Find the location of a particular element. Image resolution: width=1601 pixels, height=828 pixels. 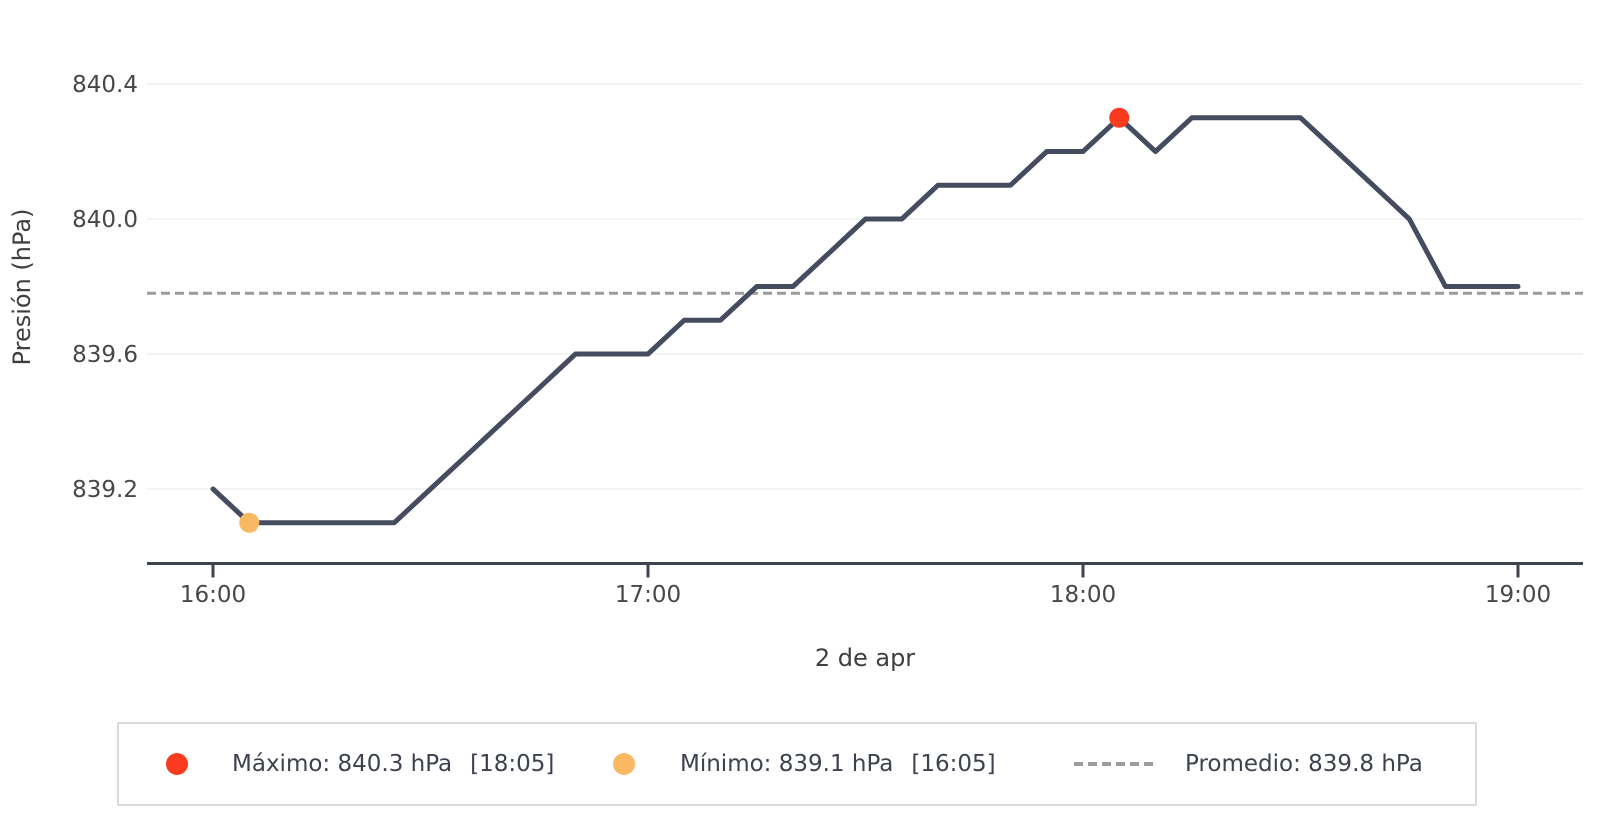

legend-min-label: Mínimo: 839.1 hPa [16:05] is located at coordinates (838, 764).